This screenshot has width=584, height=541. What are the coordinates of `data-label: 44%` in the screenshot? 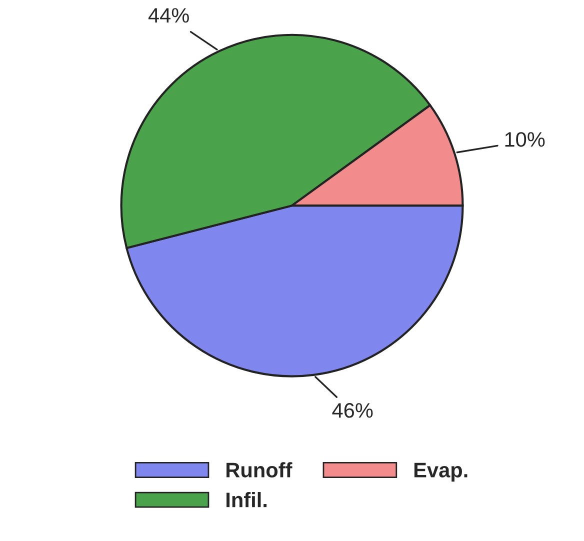 It's located at (168, 15).